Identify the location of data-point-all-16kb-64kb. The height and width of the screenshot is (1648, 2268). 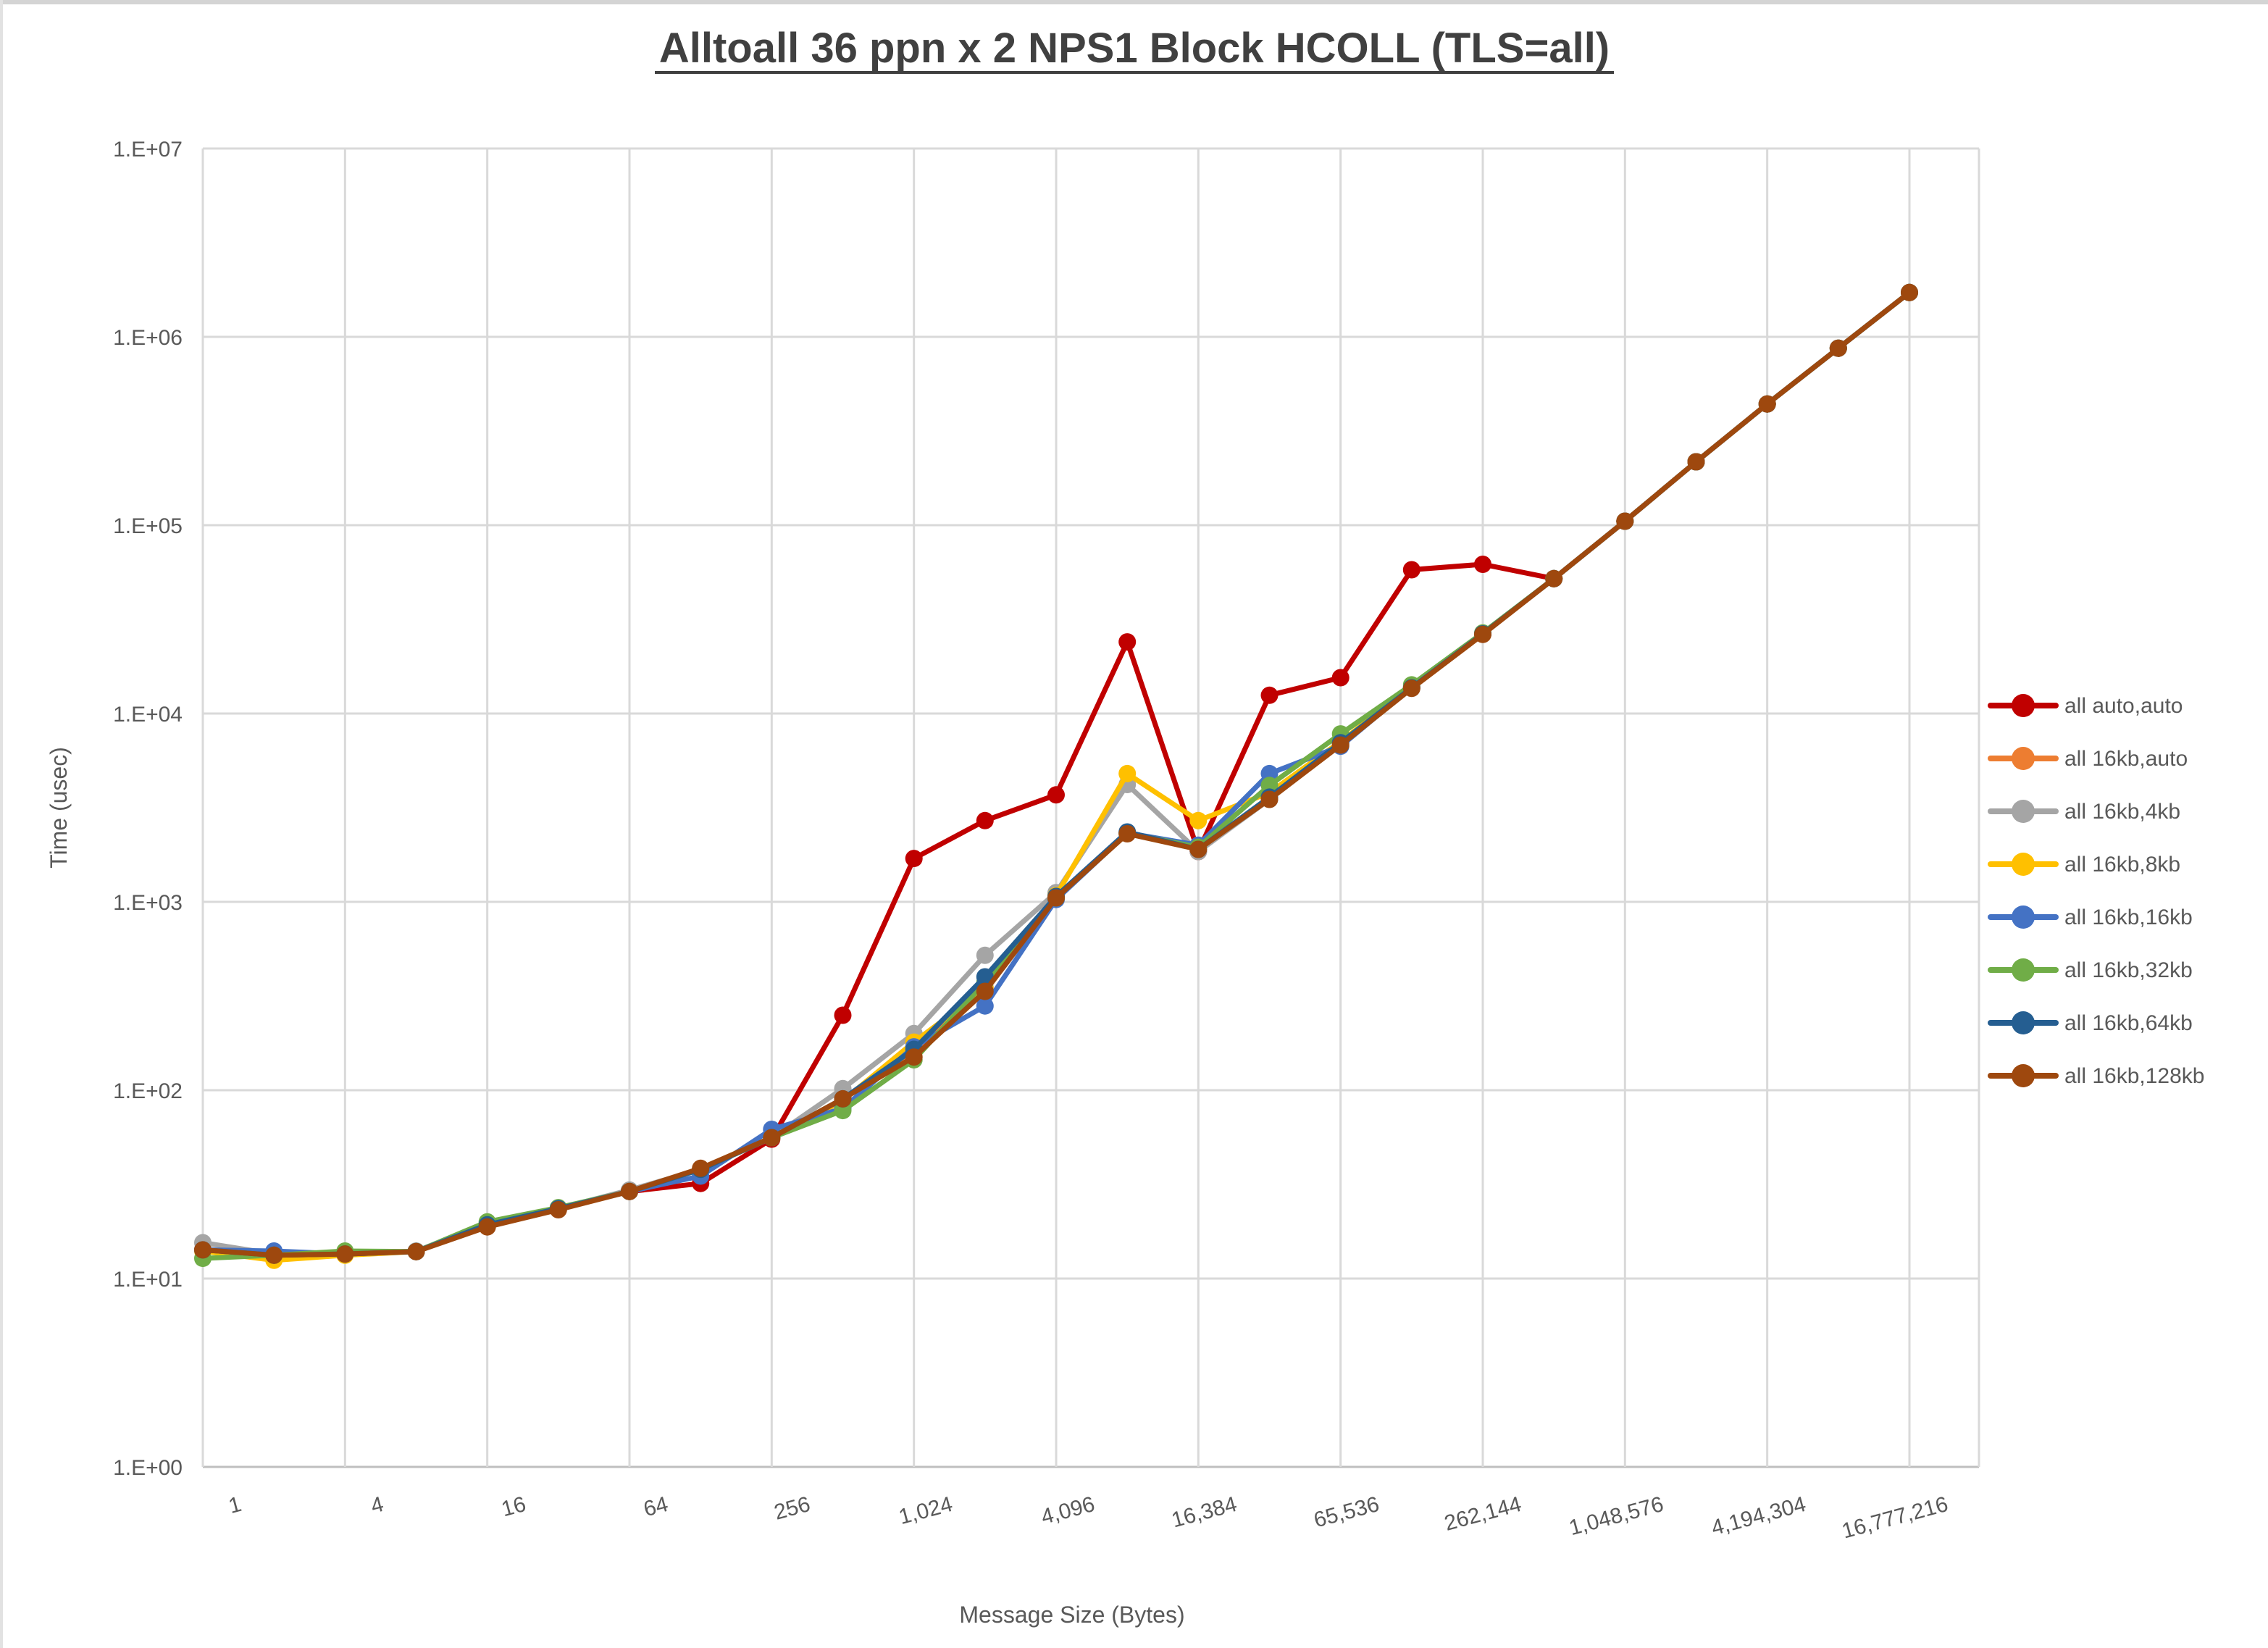
(985, 977).